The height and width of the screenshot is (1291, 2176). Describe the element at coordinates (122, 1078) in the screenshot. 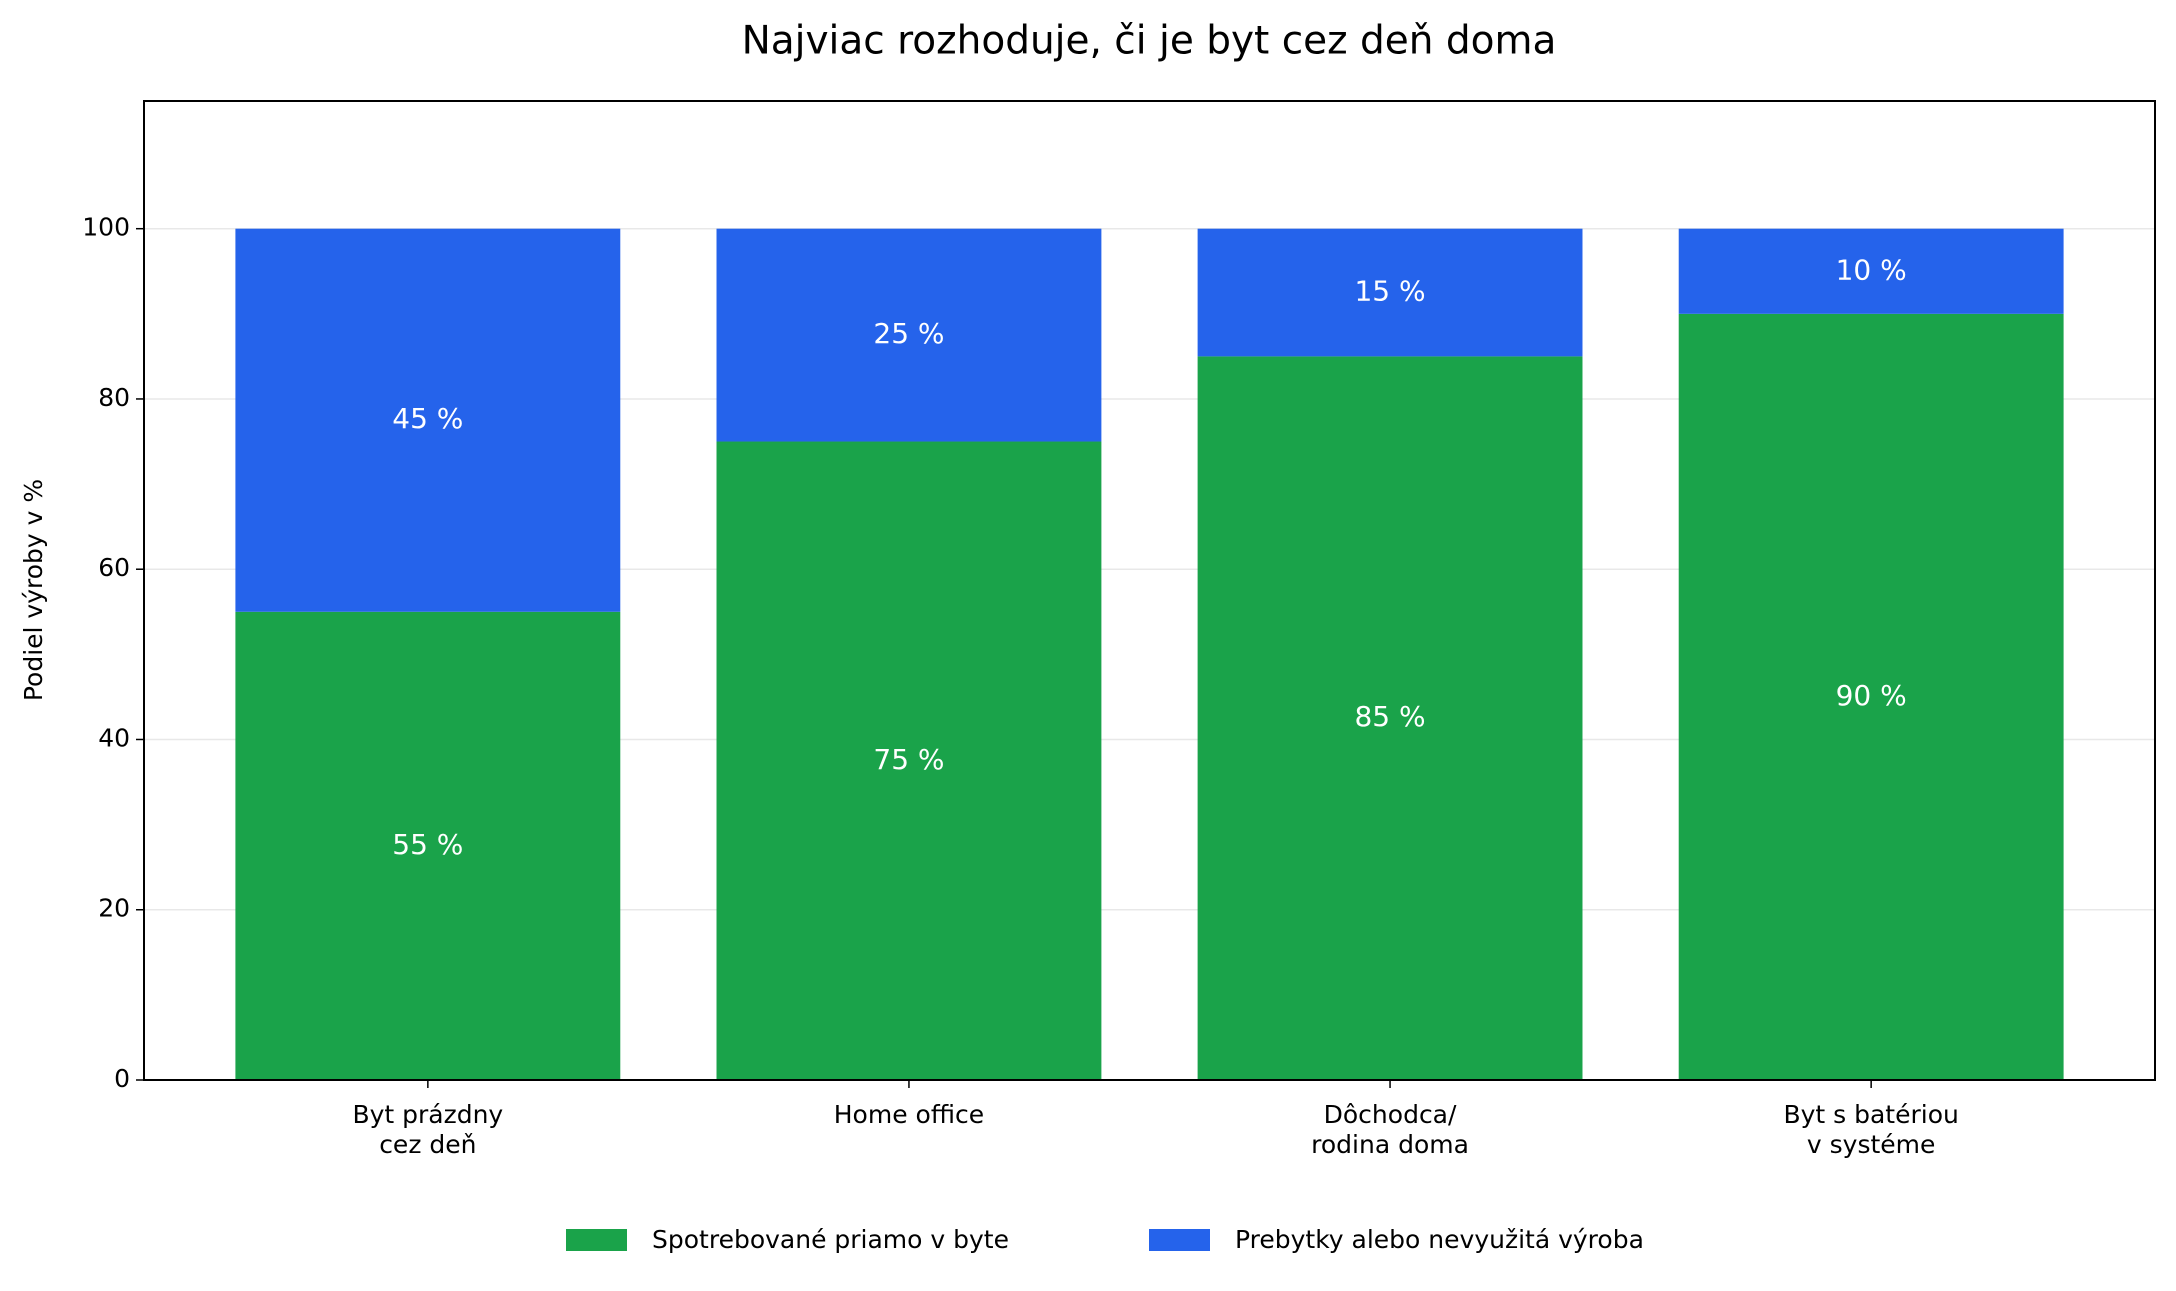

I see `y-tick-label: 0` at that location.